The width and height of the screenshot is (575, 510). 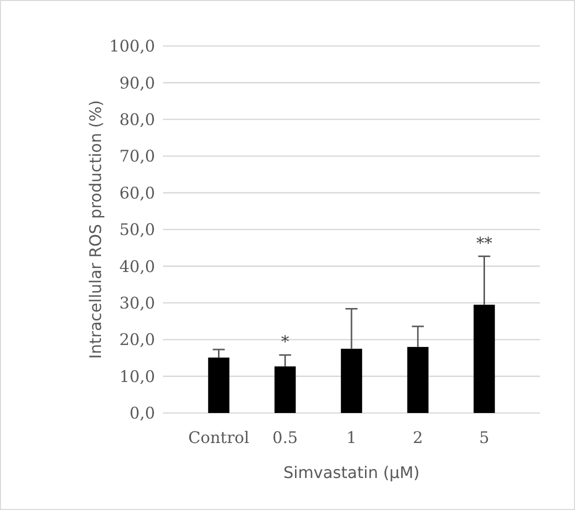 What do you see at coordinates (285, 342) in the screenshot?
I see `annotation: *` at bounding box center [285, 342].